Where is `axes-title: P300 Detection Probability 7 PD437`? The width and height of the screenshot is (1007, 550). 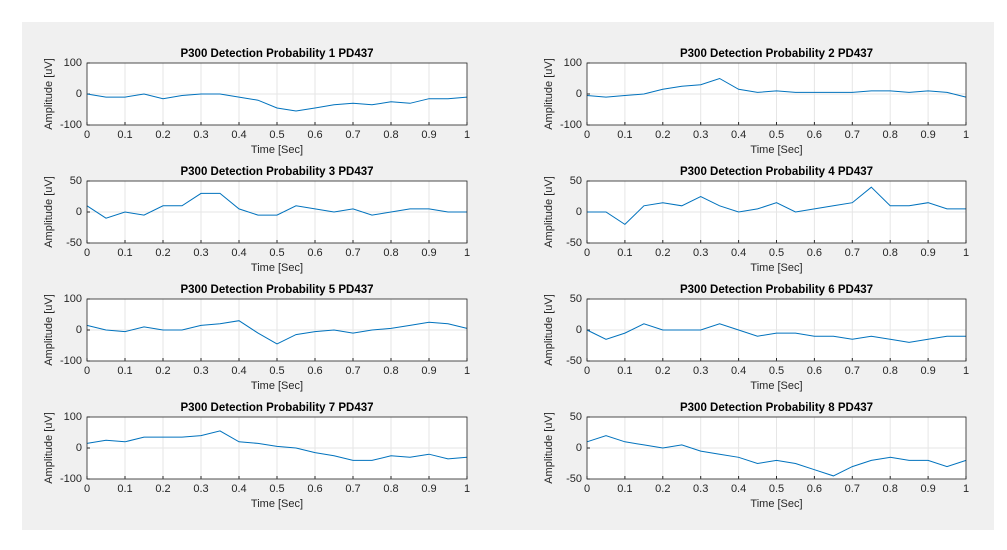 axes-title: P300 Detection Probability 7 PD437 is located at coordinates (276, 408).